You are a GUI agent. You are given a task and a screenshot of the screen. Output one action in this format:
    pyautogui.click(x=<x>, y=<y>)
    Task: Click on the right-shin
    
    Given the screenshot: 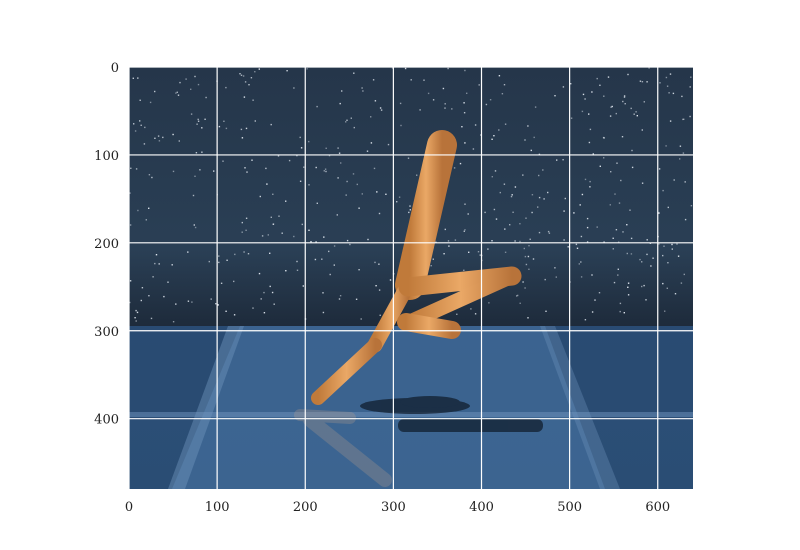 What is the action you would take?
    pyautogui.click(x=346, y=371)
    